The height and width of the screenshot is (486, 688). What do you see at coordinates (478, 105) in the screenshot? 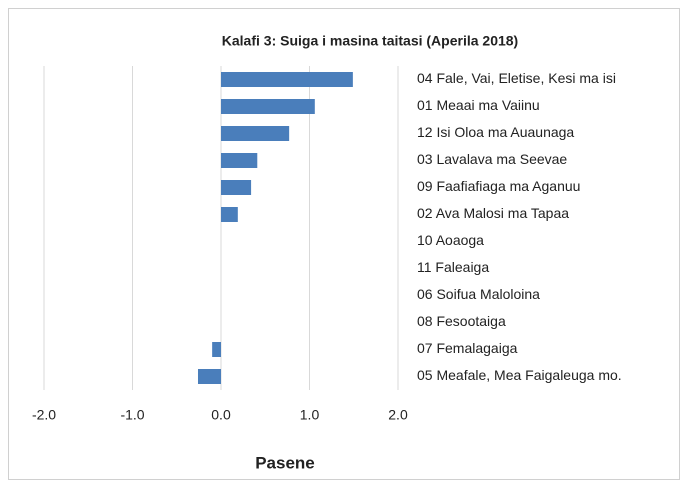
I see `category-label: 01 Meaai ma Vaiinu` at bounding box center [478, 105].